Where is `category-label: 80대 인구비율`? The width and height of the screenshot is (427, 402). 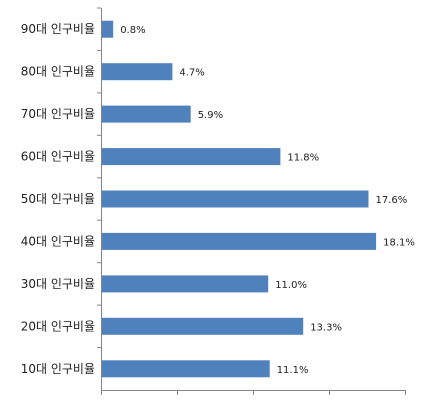 category-label: 80대 인구비율 is located at coordinates (58, 72).